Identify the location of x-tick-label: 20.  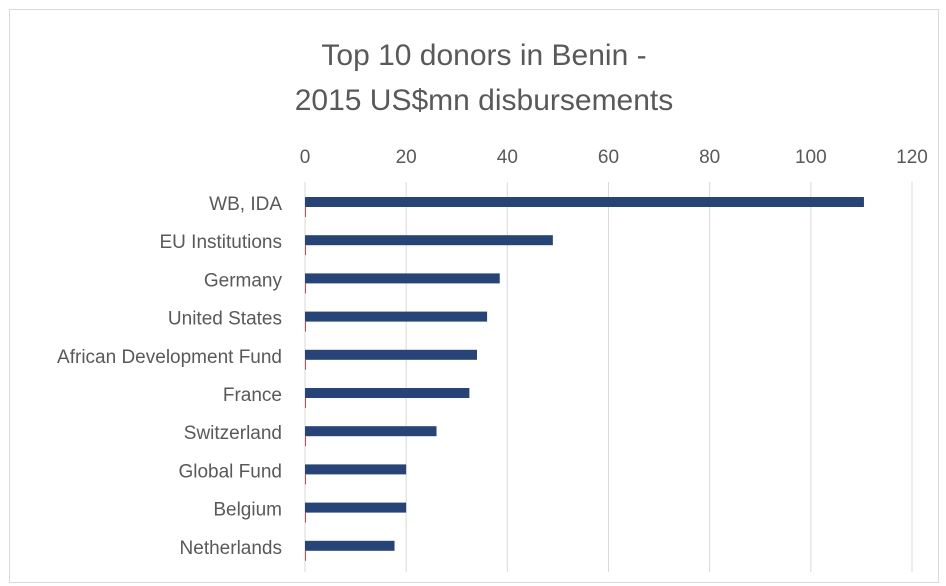
(406, 157).